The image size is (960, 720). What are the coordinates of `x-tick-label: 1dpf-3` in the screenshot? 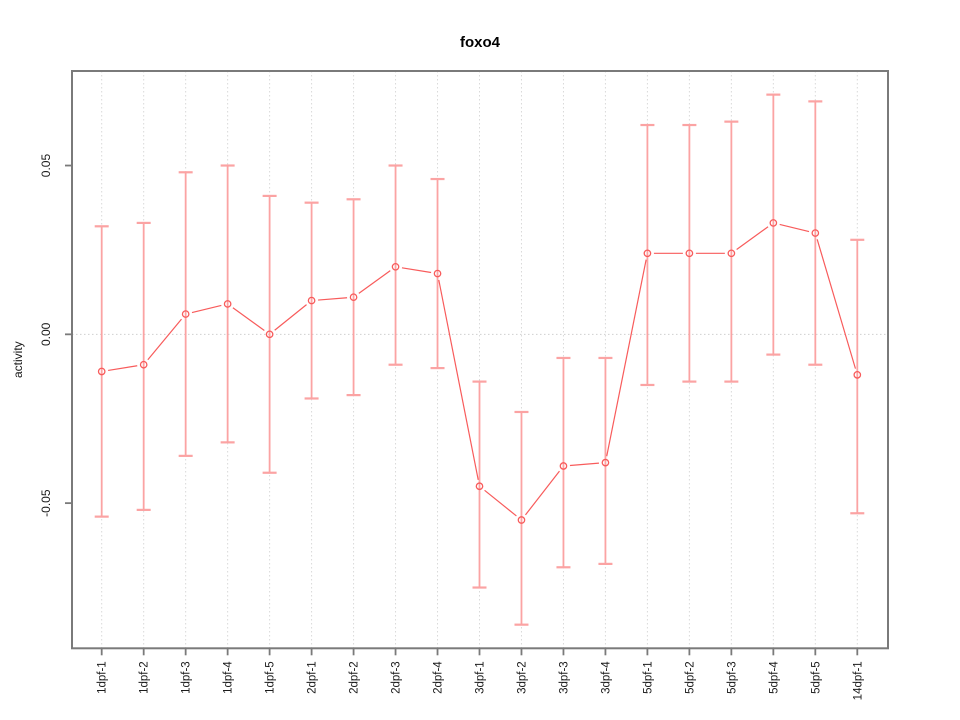 It's located at (187, 677).